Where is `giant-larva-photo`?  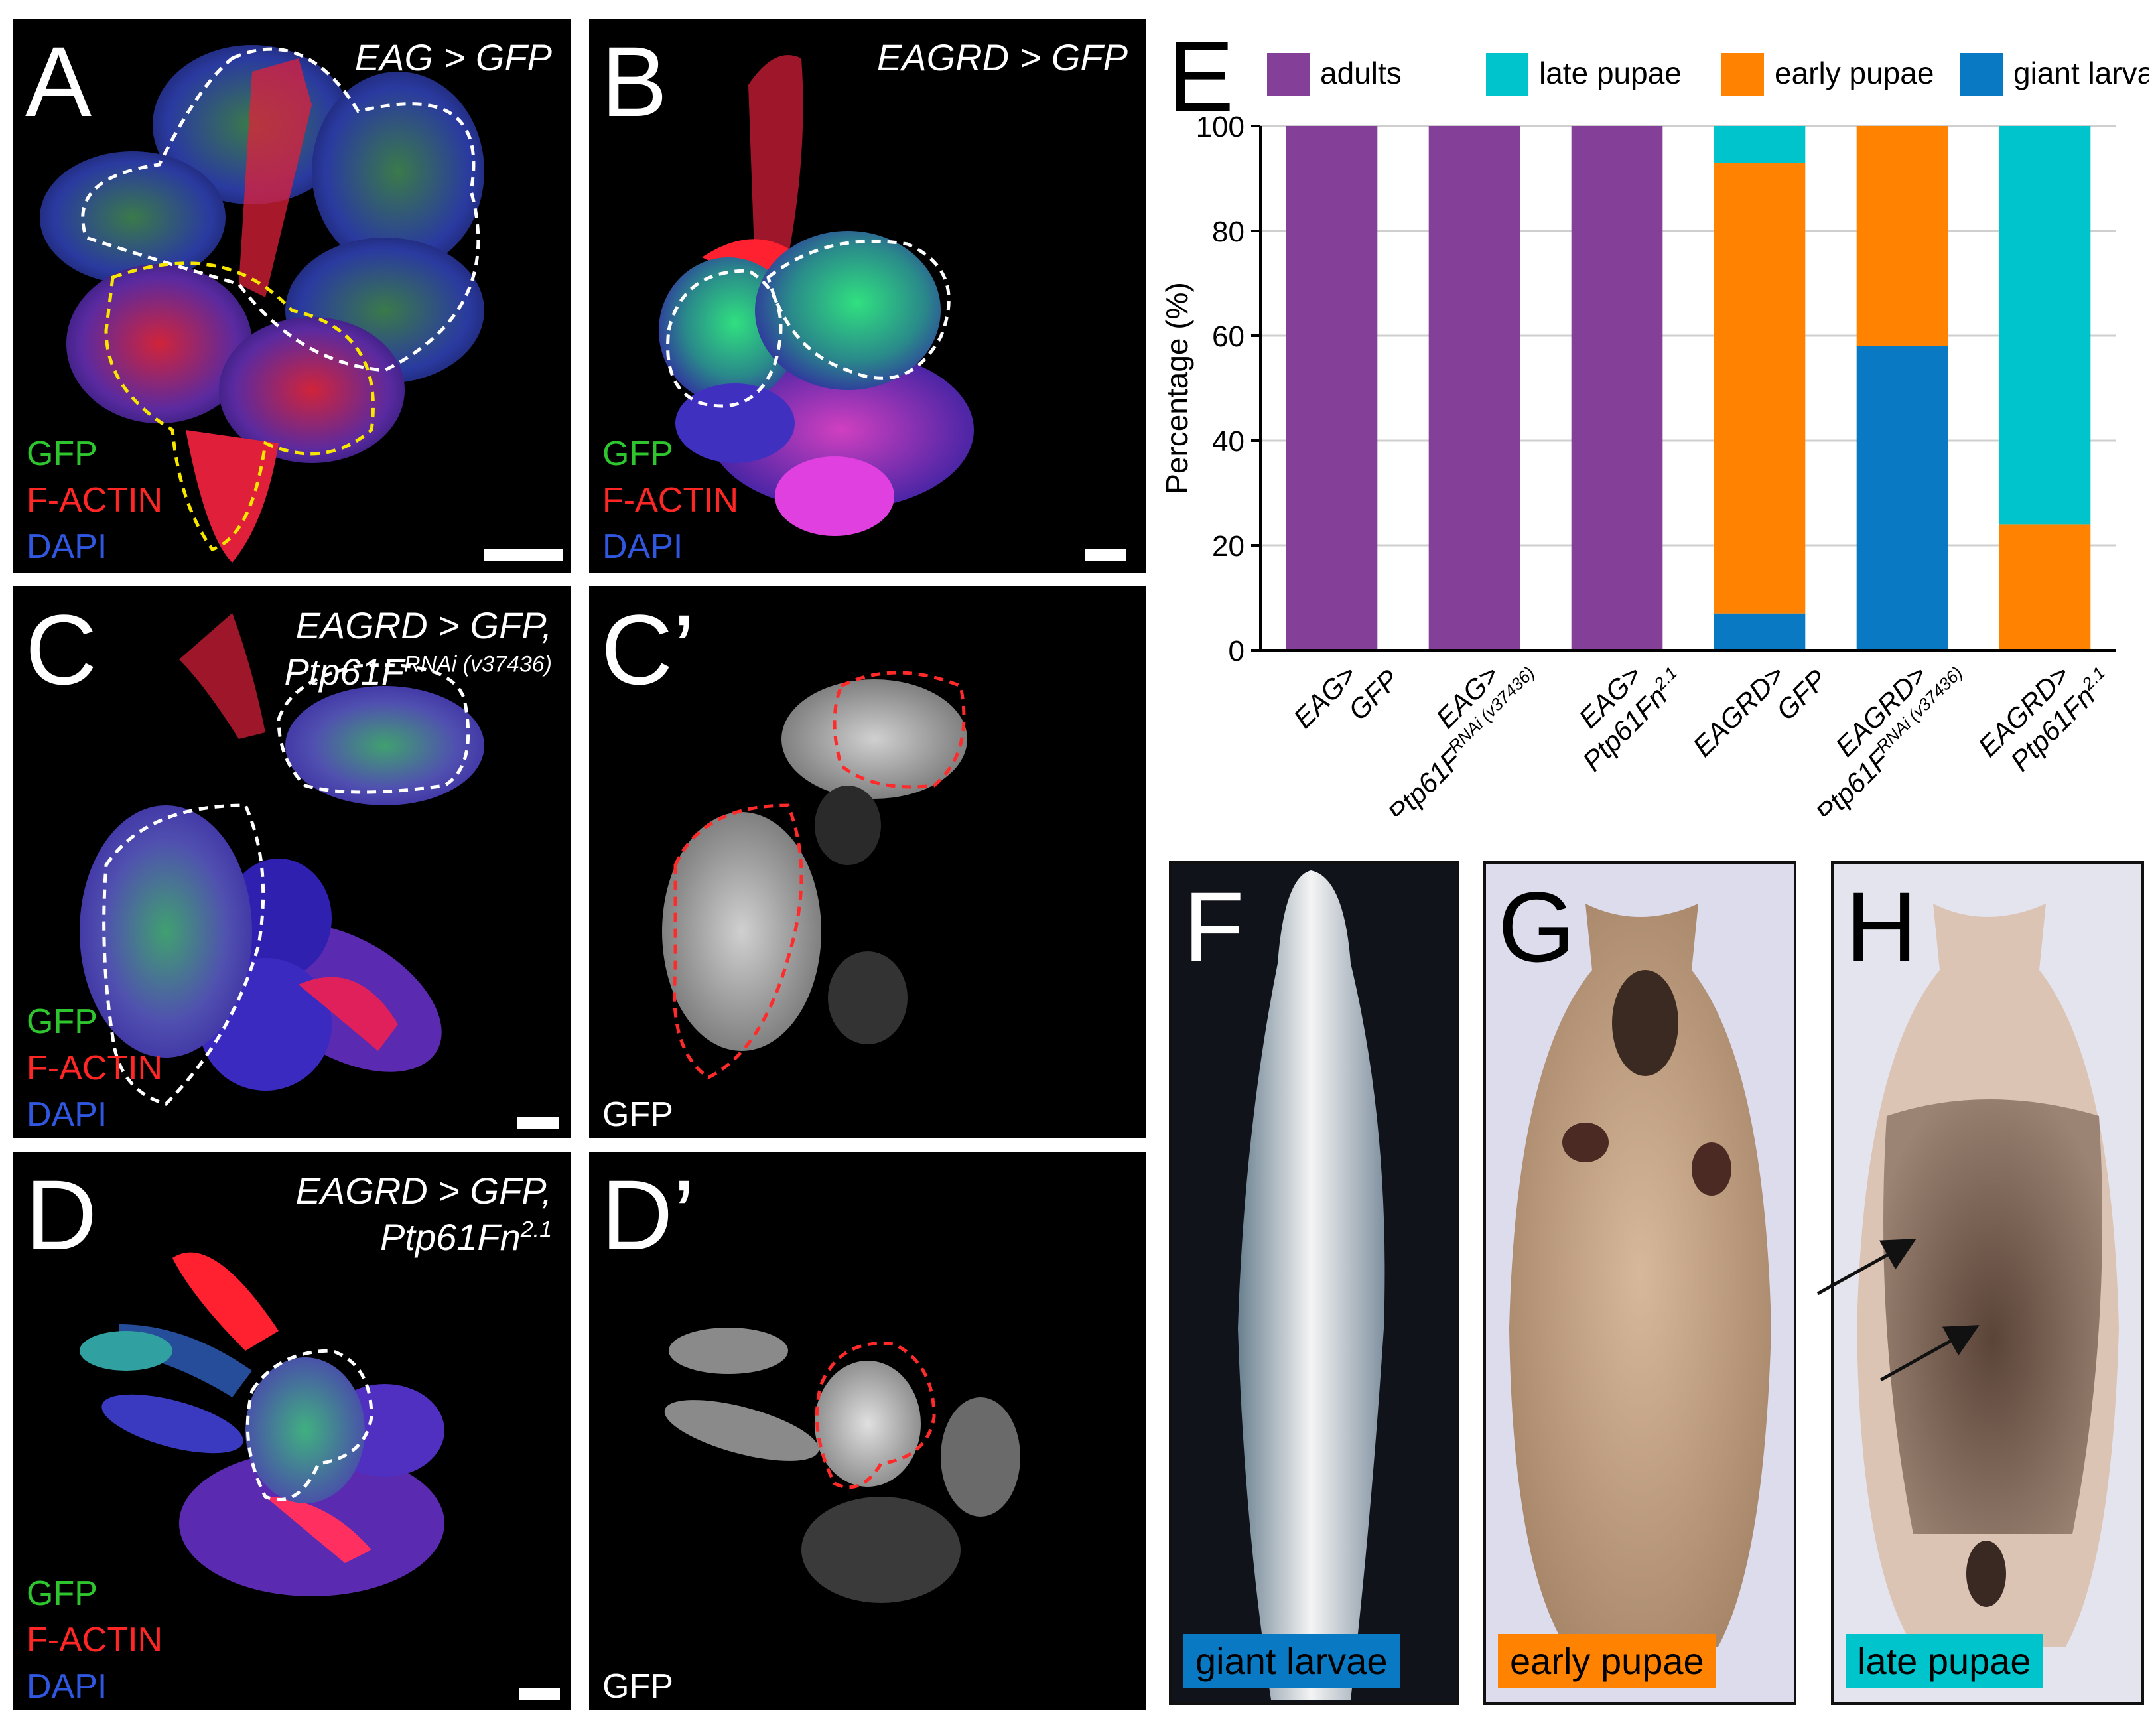 giant-larva-photo is located at coordinates (1311, 1285).